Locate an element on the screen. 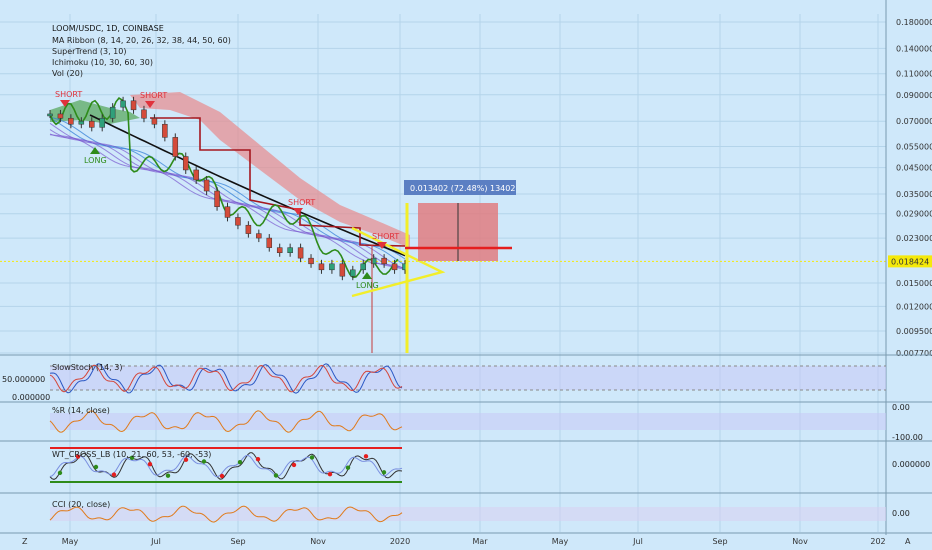 The width and height of the screenshot is (932, 550). current-price-label: 0.018424 is located at coordinates (910, 261).